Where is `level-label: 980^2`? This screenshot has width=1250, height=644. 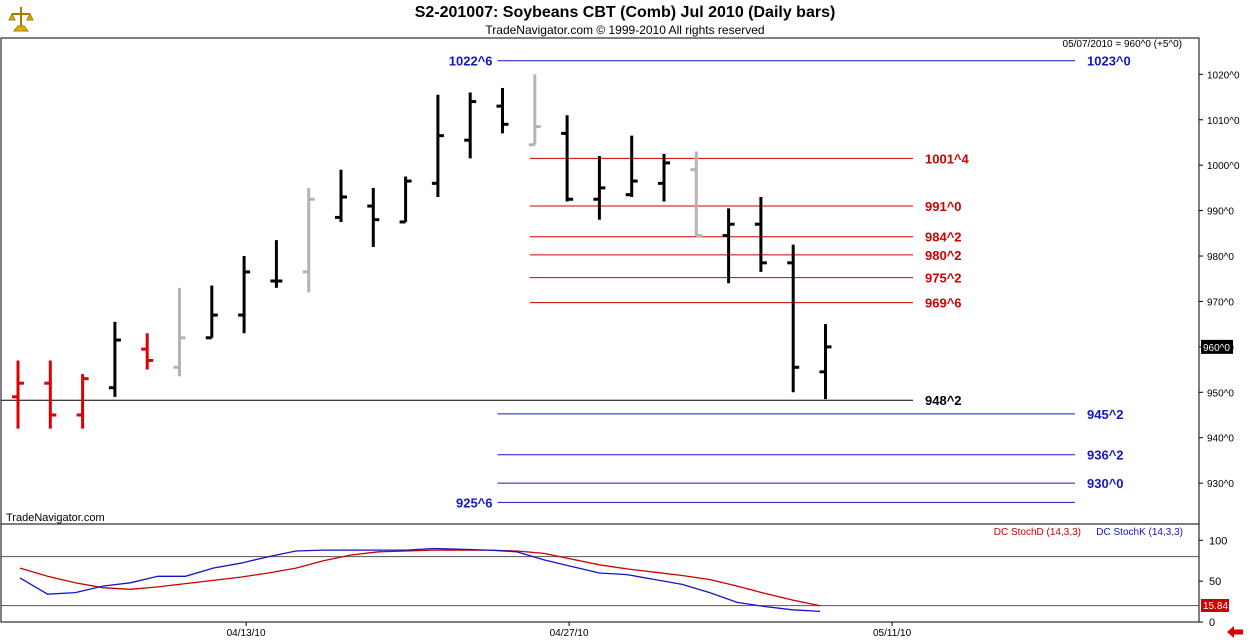 level-label: 980^2 is located at coordinates (943, 255).